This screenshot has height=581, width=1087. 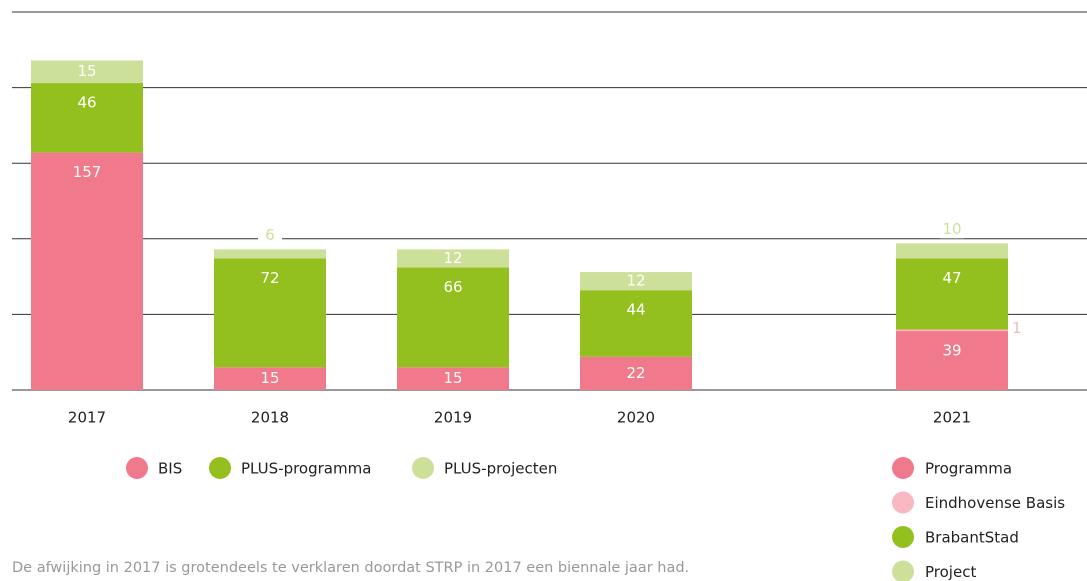 What do you see at coordinates (1017, 328) in the screenshot?
I see `value-label: 1` at bounding box center [1017, 328].